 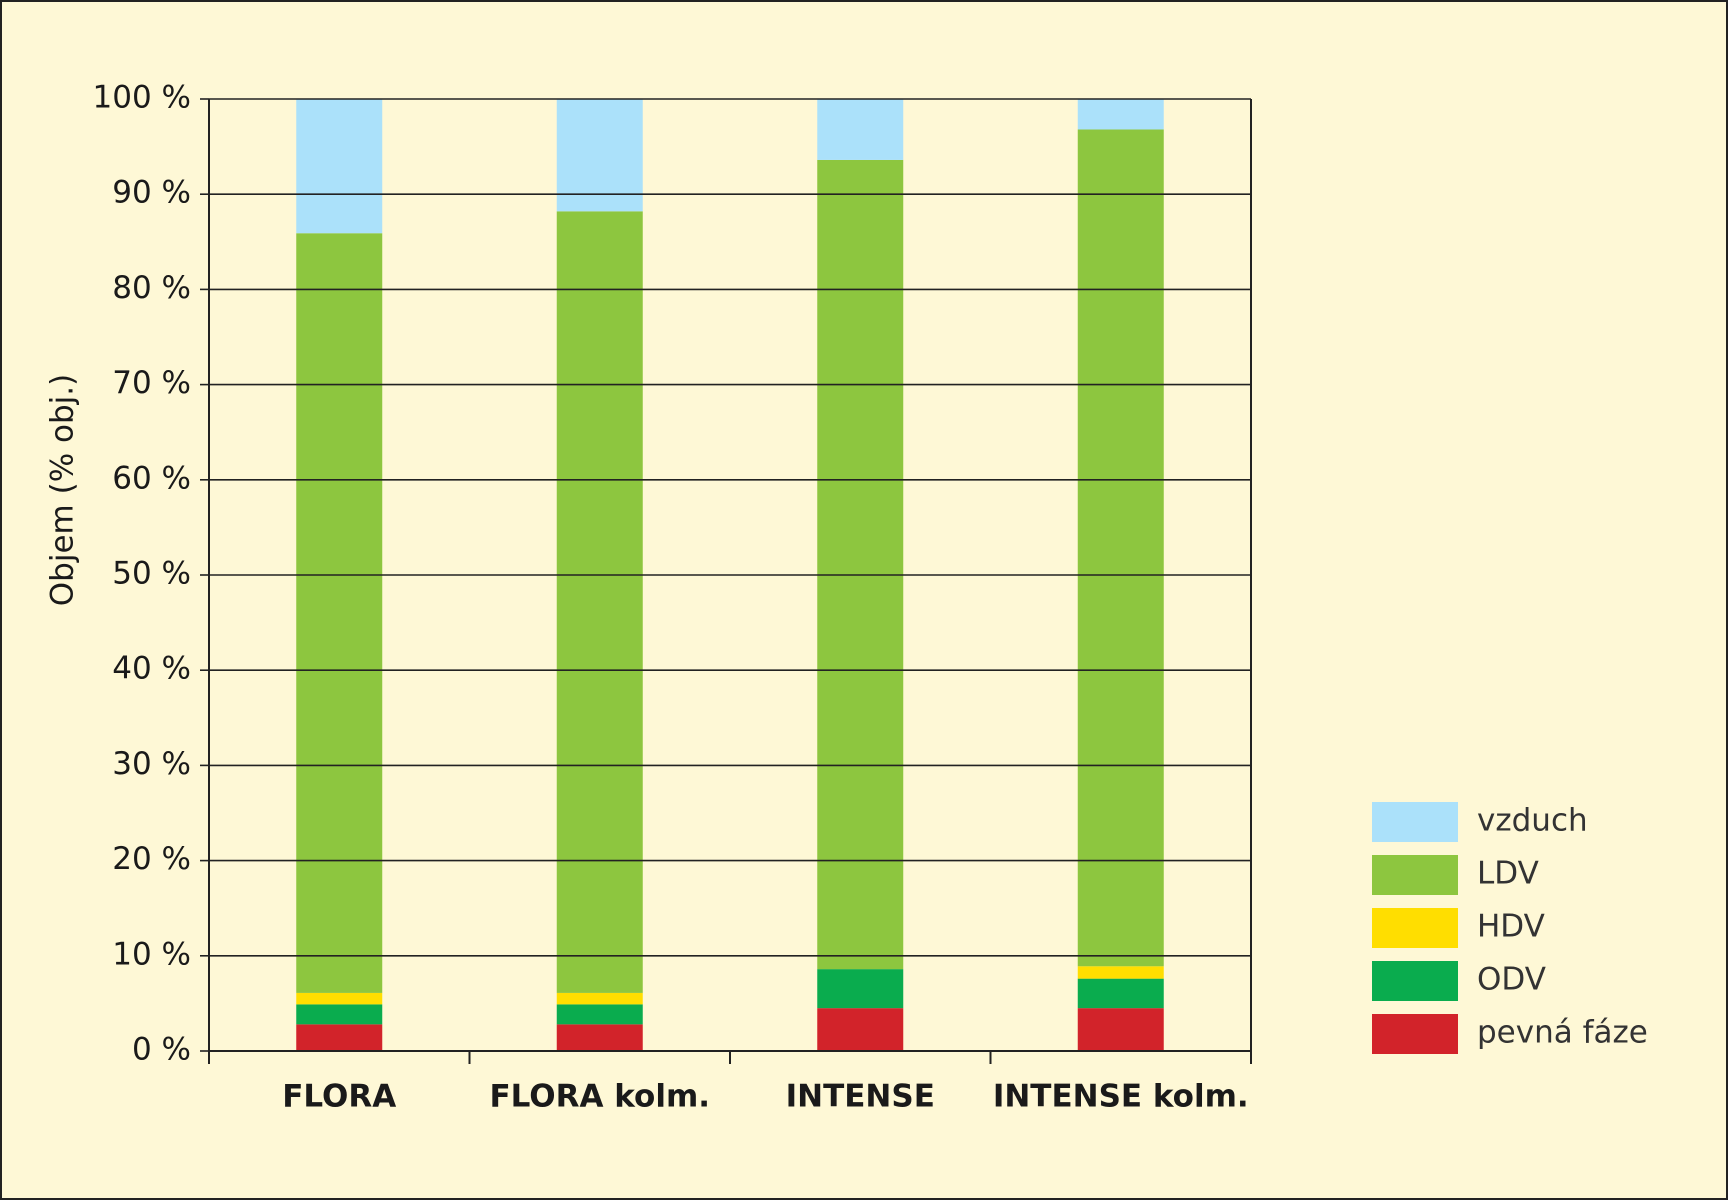 I want to click on y-tick-label: 10 %, so click(x=151, y=954).